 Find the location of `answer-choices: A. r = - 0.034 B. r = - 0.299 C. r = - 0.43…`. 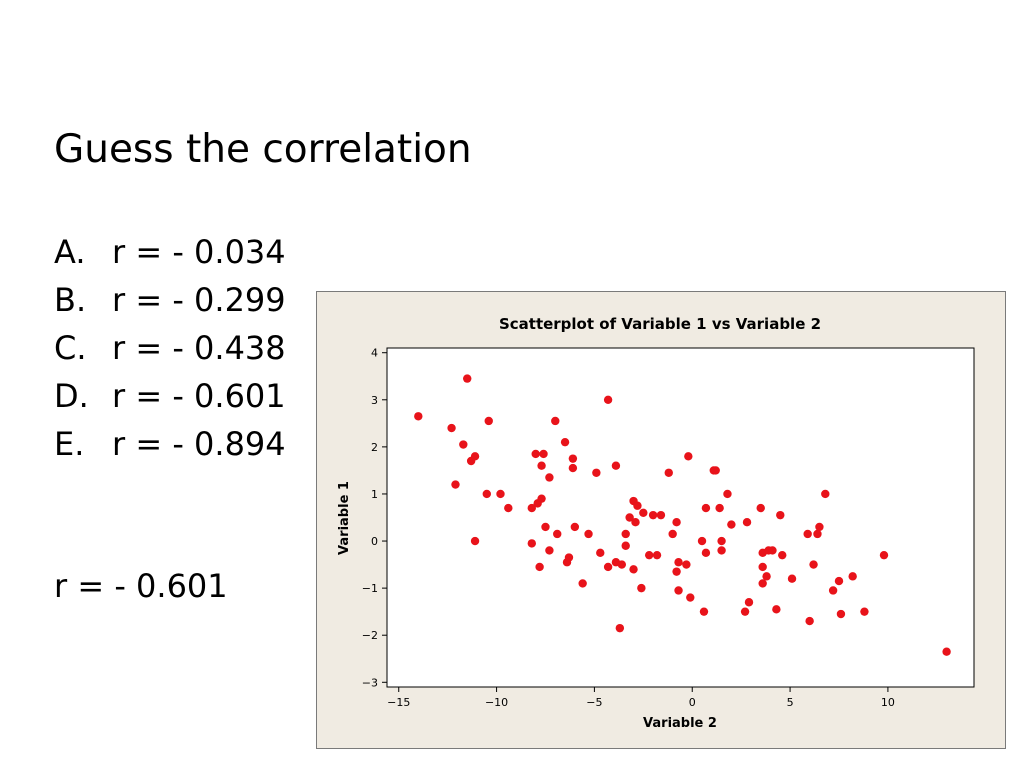

answer-choices: A. r = - 0.034 B. r = - 0.299 C. r = - 0.43… is located at coordinates (170, 348).